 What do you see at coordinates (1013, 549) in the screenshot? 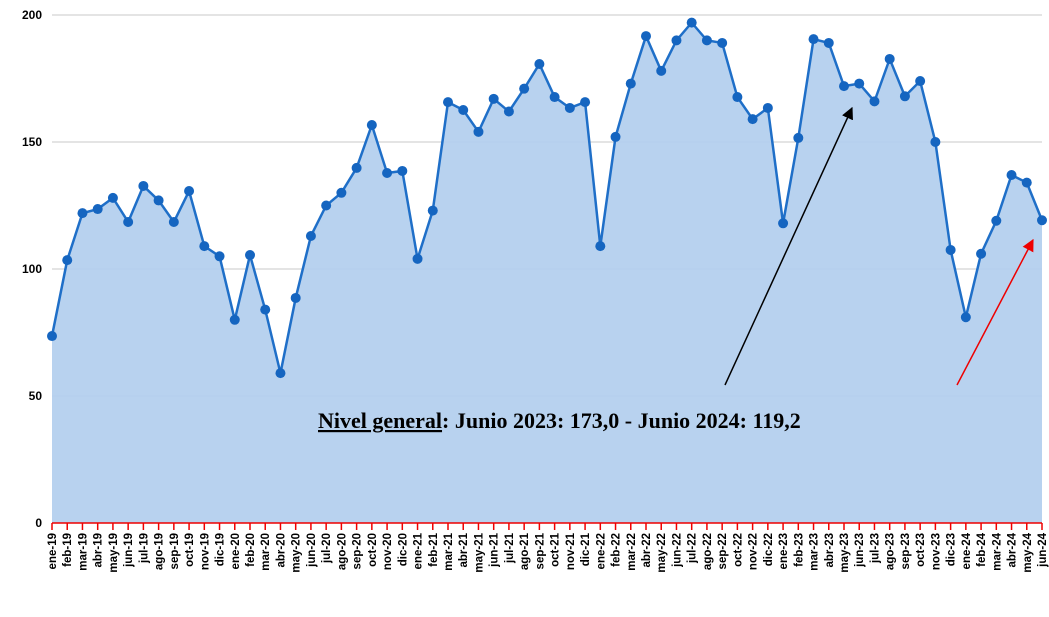
I see `x-tick-label: abr-24` at bounding box center [1013, 549].